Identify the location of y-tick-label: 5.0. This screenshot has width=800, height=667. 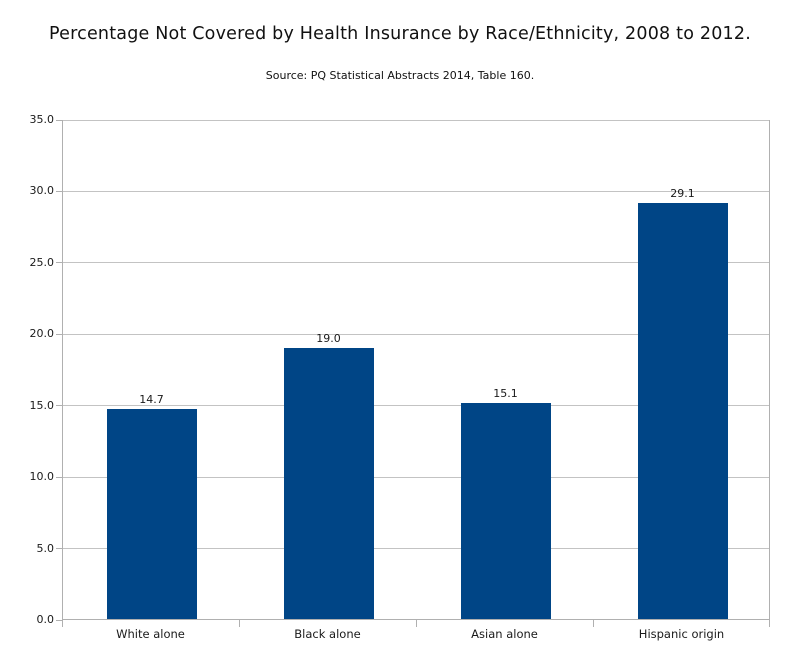
(45, 548).